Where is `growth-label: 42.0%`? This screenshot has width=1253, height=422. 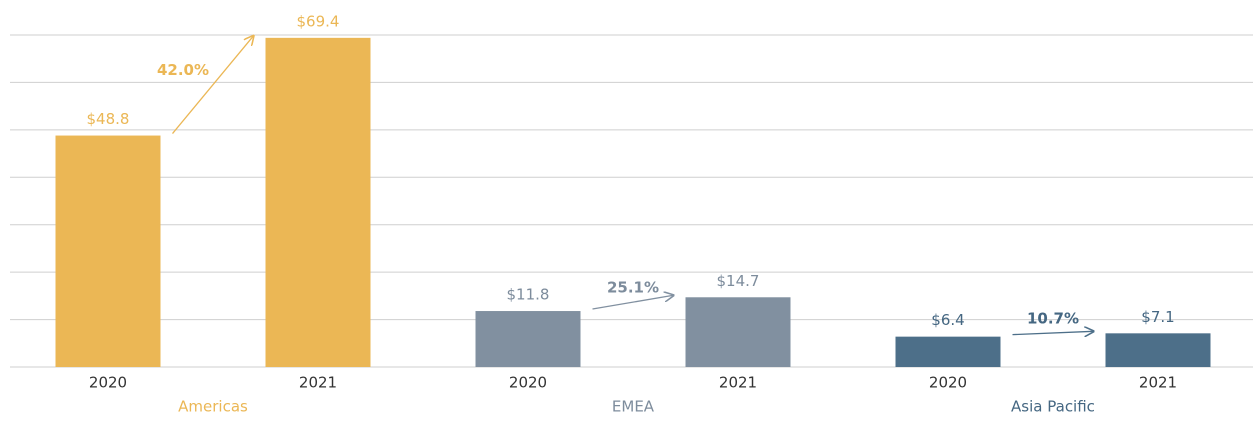
growth-label: 42.0% is located at coordinates (183, 70).